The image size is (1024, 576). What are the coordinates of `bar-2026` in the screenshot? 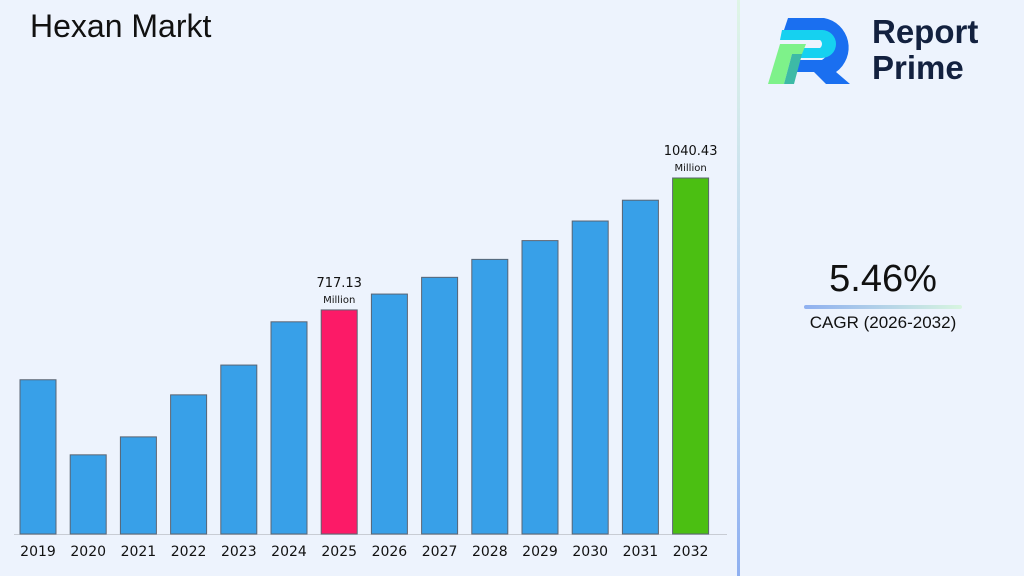 It's located at (389, 414).